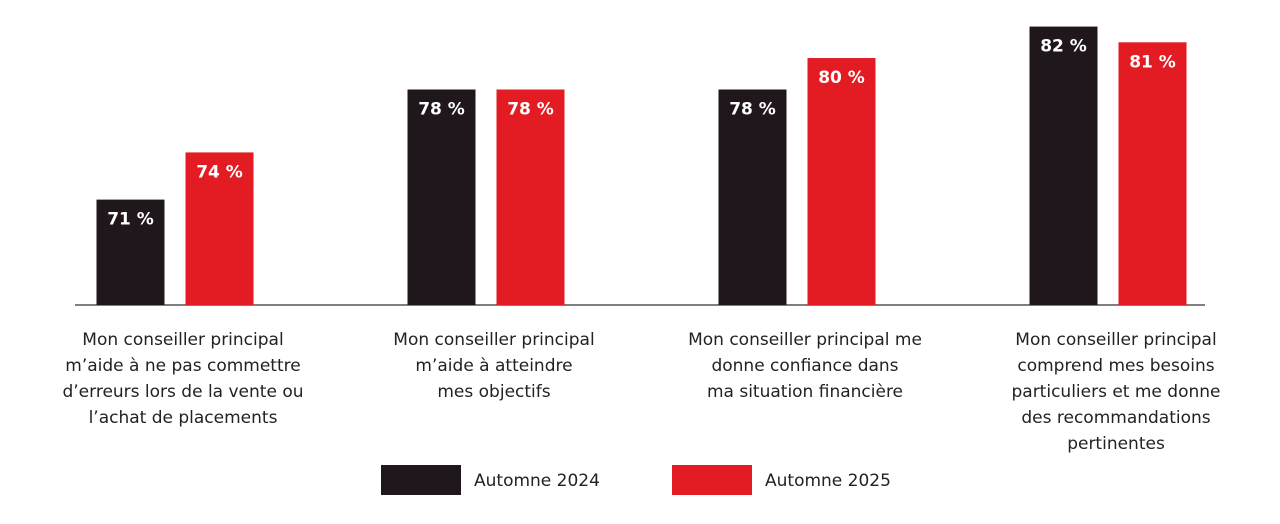 The height and width of the screenshot is (524, 1280). I want to click on x-tick-label: m’aide à ne pas commettre, so click(182, 366).